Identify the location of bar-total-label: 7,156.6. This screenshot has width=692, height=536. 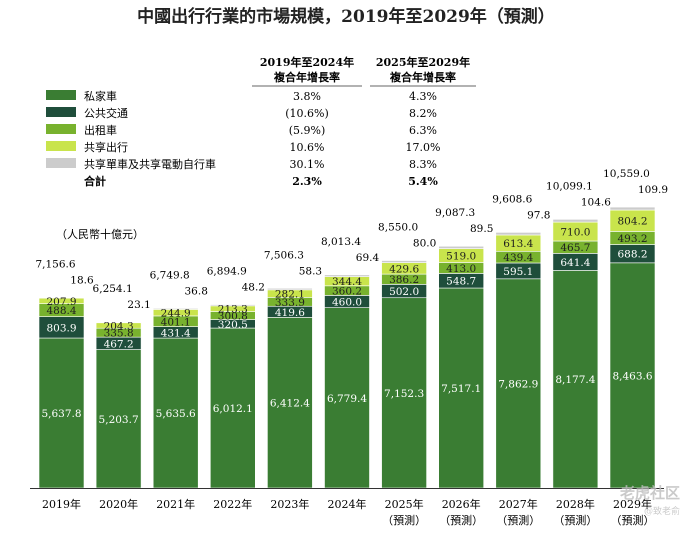
(55, 265).